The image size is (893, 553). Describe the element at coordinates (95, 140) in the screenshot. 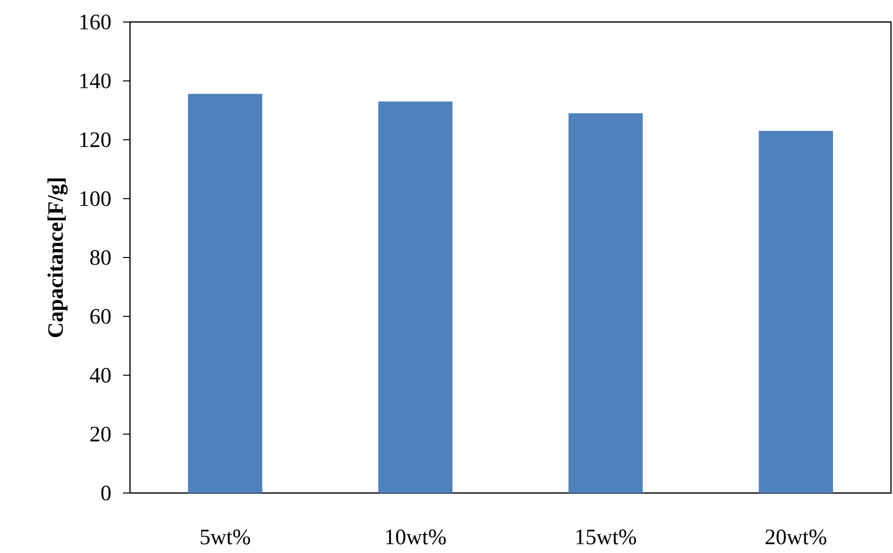

I see `y-tick-label: 120` at that location.